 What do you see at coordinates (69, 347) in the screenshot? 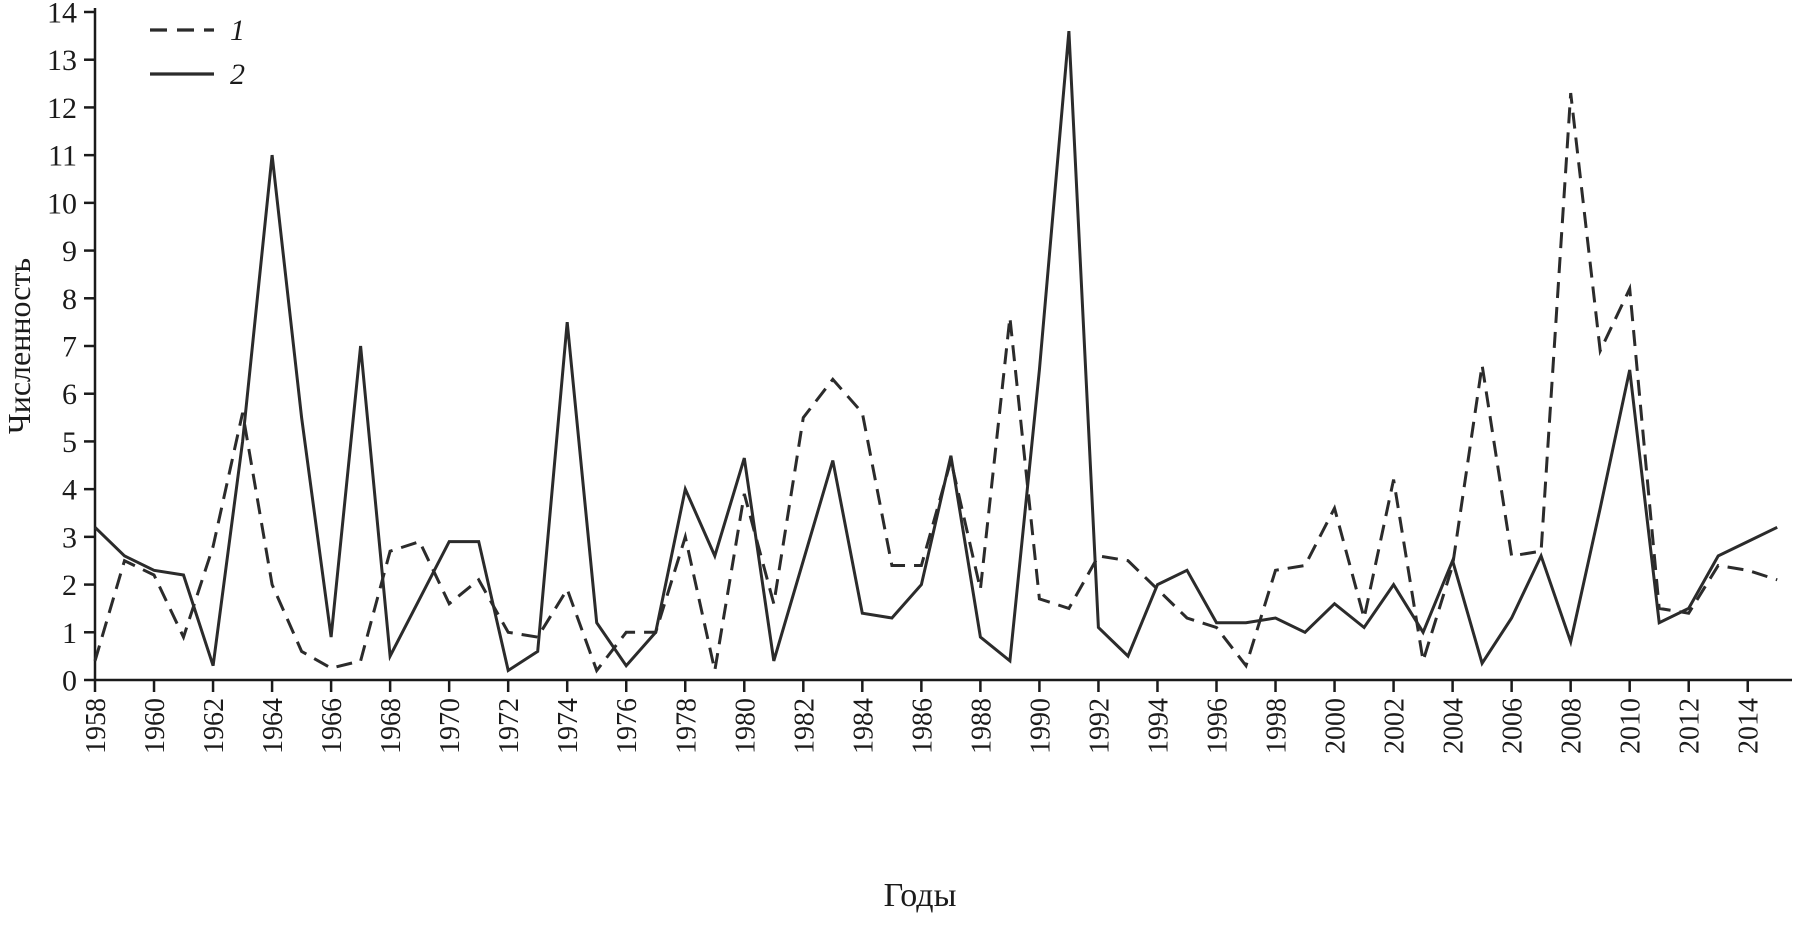
I see `y-tick-label: 7` at bounding box center [69, 347].